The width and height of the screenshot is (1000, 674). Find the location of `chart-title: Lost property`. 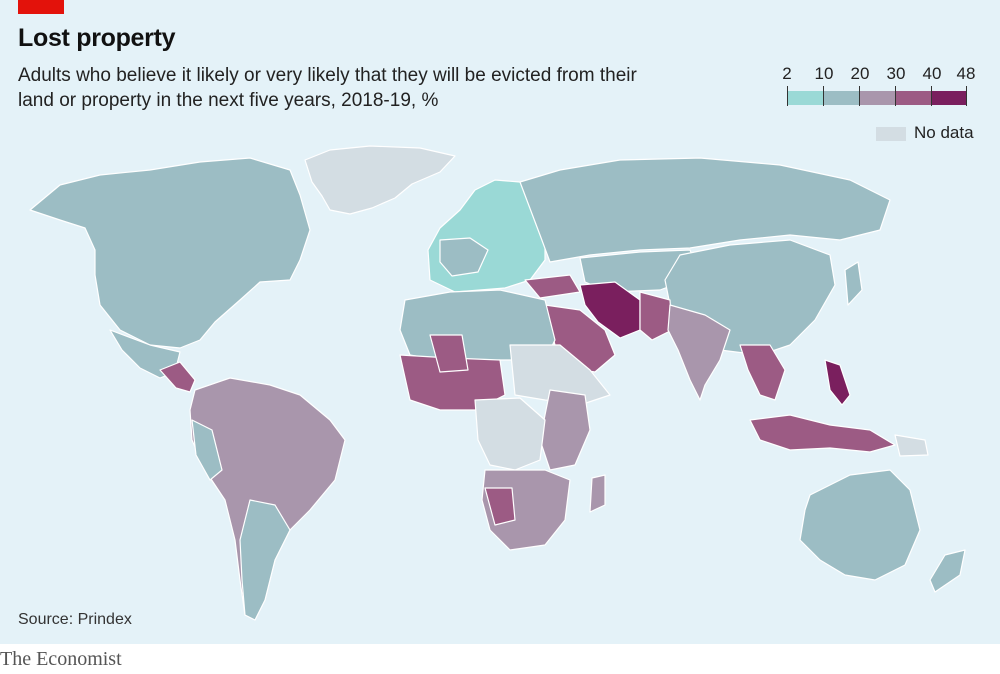

chart-title: Lost property is located at coordinates (97, 38).